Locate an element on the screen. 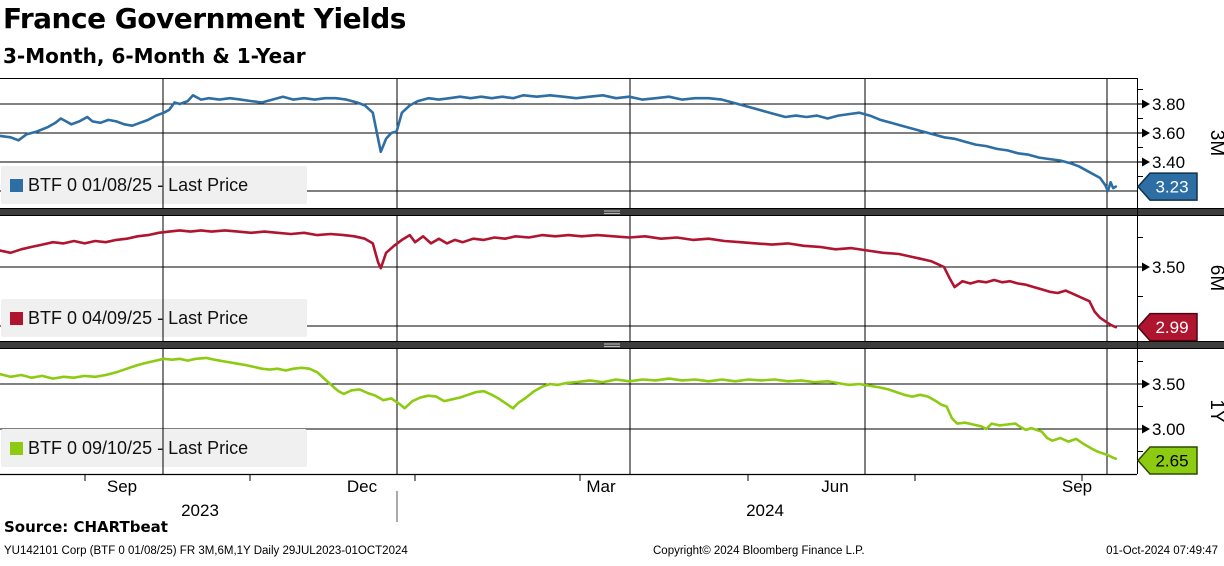 Image resolution: width=1224 pixels, height=566 pixels. panel-unit-label: 1Y is located at coordinates (1215, 411).